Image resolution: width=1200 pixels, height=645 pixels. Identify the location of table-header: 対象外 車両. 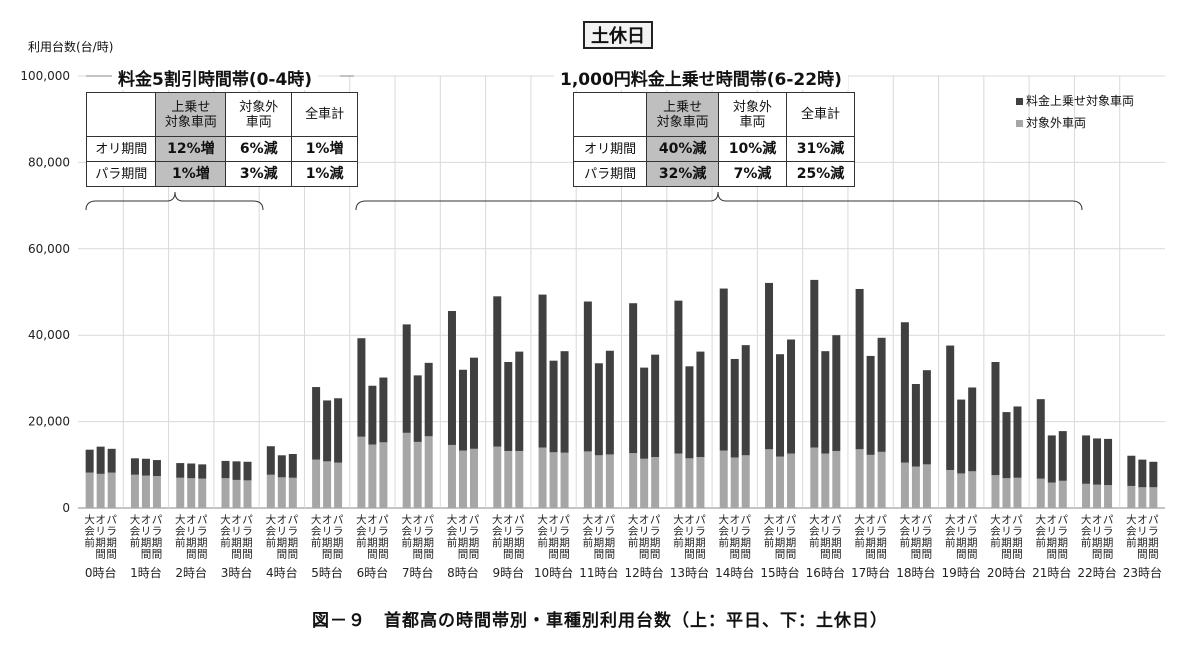
(259, 114).